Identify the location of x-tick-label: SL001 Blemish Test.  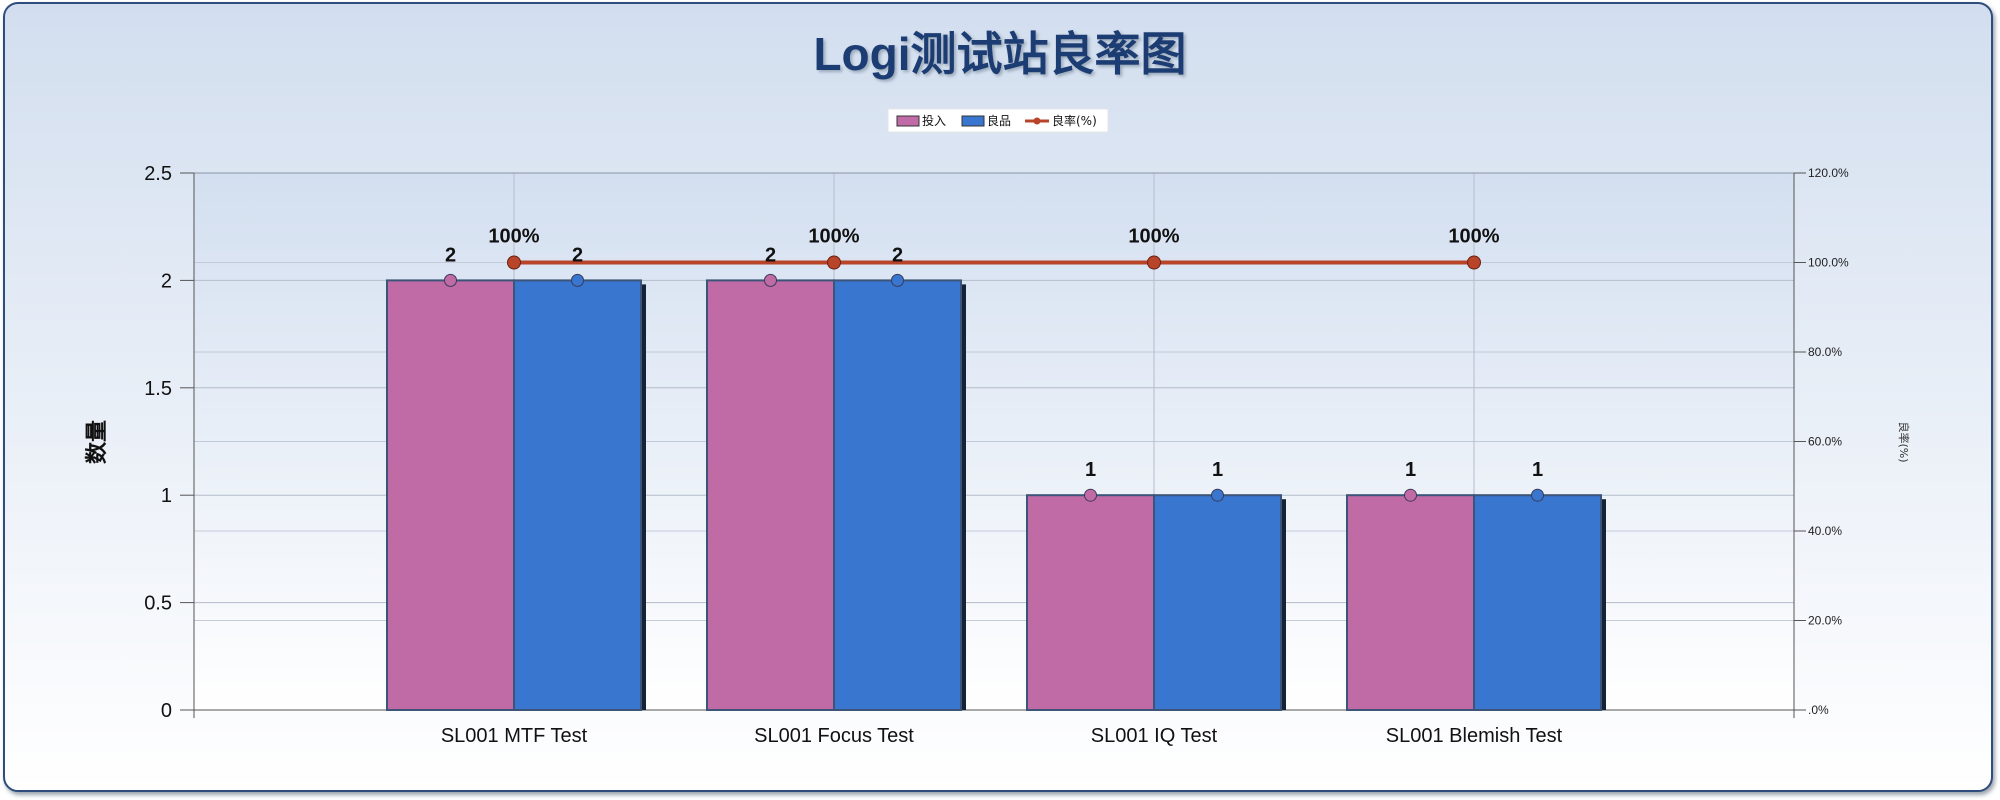
(1474, 736).